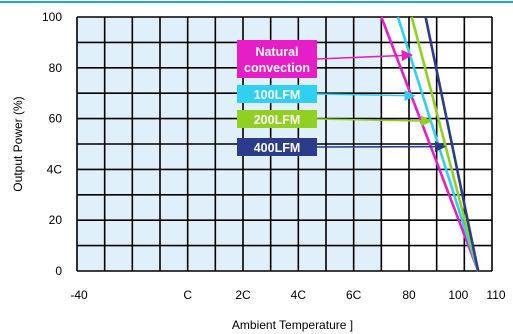 Image resolution: width=513 pixels, height=334 pixels. I want to click on legend-item-1: 100LFM, so click(326, 94).